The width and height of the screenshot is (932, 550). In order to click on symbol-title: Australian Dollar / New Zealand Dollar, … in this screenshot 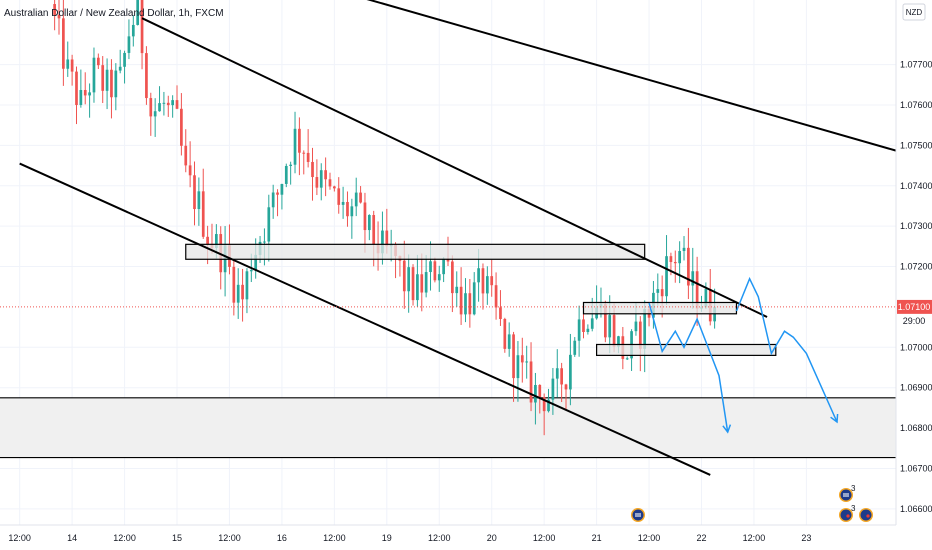, I will do `click(114, 13)`.